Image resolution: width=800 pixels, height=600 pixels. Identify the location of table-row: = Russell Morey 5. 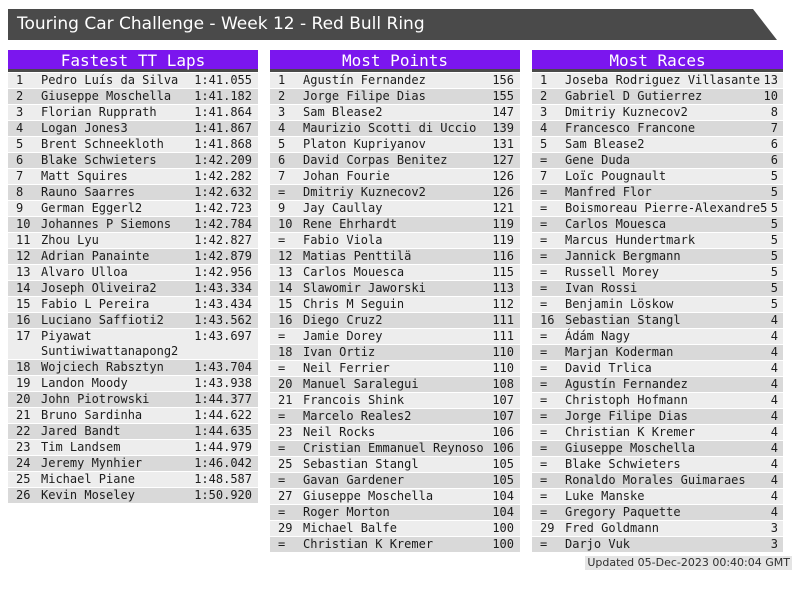
(657, 272).